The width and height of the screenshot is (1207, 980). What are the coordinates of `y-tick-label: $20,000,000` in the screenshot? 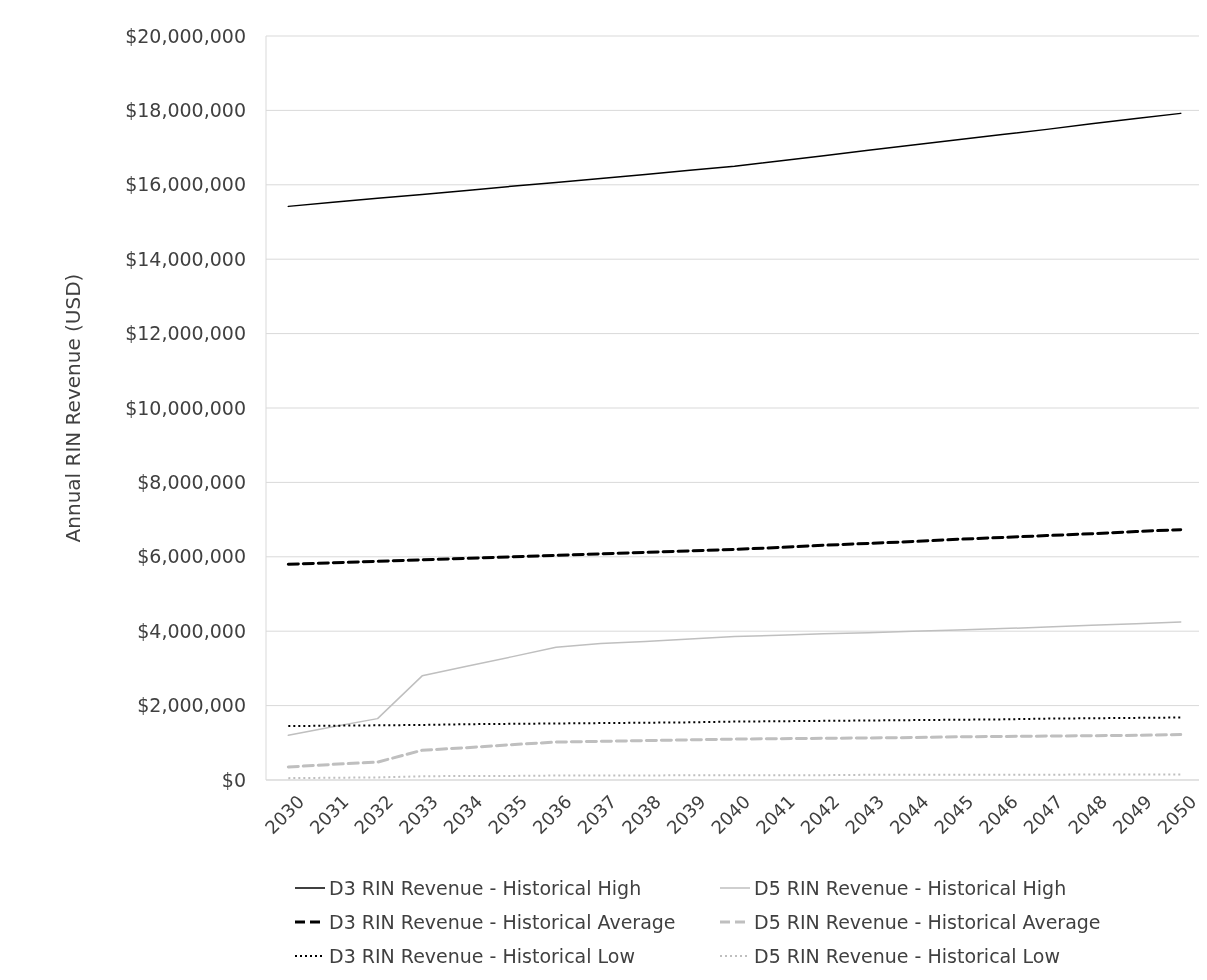 It's located at (185, 35).